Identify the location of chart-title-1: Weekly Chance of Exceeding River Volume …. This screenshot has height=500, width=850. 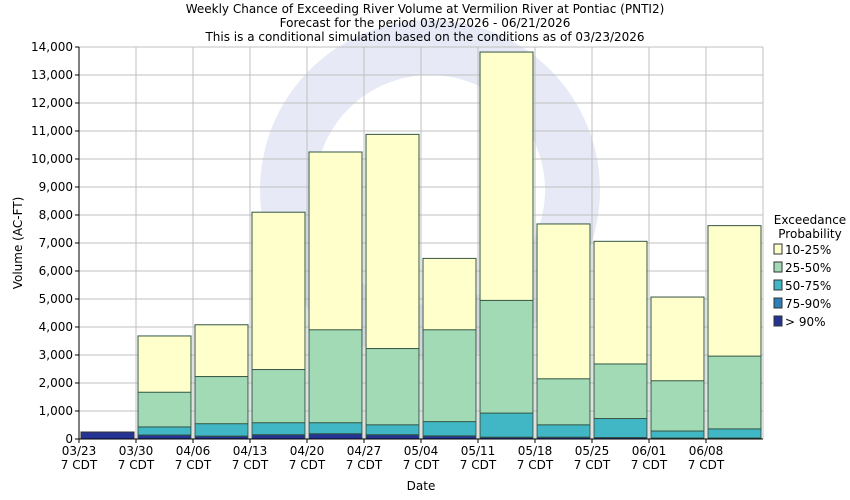
(425, 9).